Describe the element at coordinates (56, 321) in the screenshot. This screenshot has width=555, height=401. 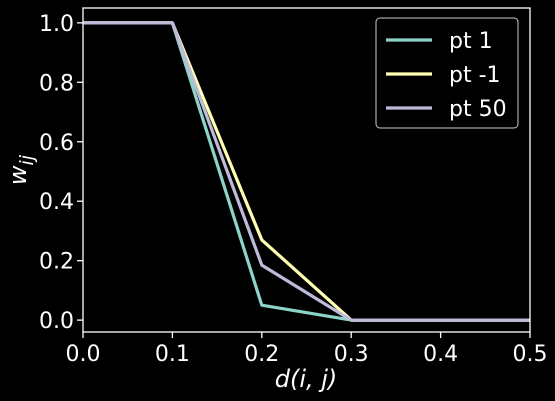
I see `y-tick-label: 0.0` at that location.